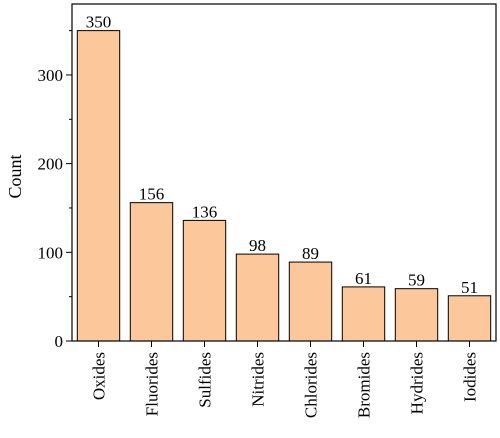 This screenshot has width=500, height=438. What do you see at coordinates (257, 297) in the screenshot?
I see `bar-nitrides` at bounding box center [257, 297].